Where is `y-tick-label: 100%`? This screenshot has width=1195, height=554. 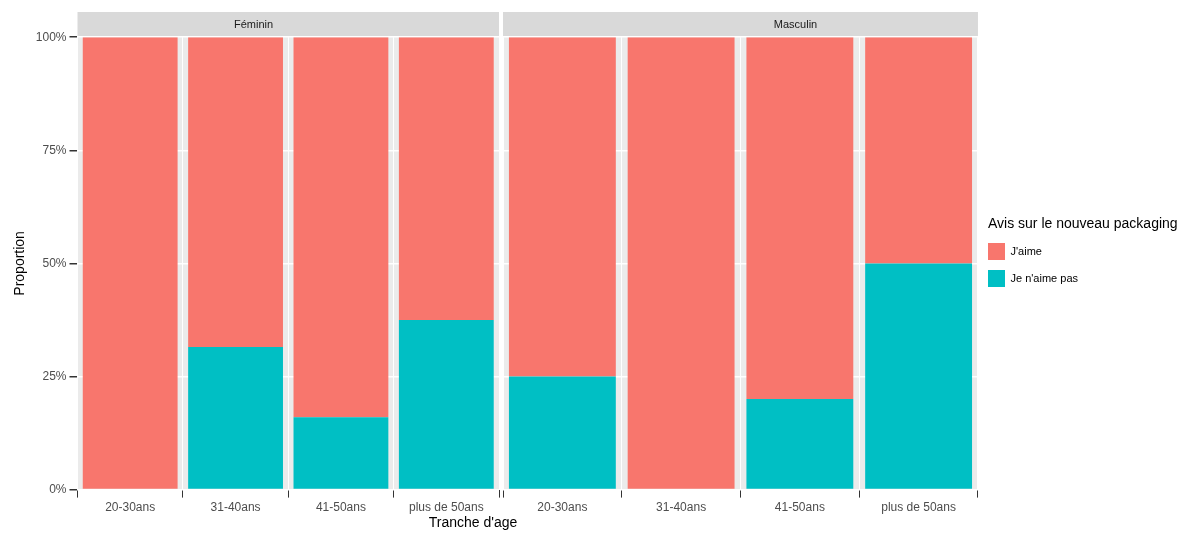
y-tick-label: 100% is located at coordinates (51, 36).